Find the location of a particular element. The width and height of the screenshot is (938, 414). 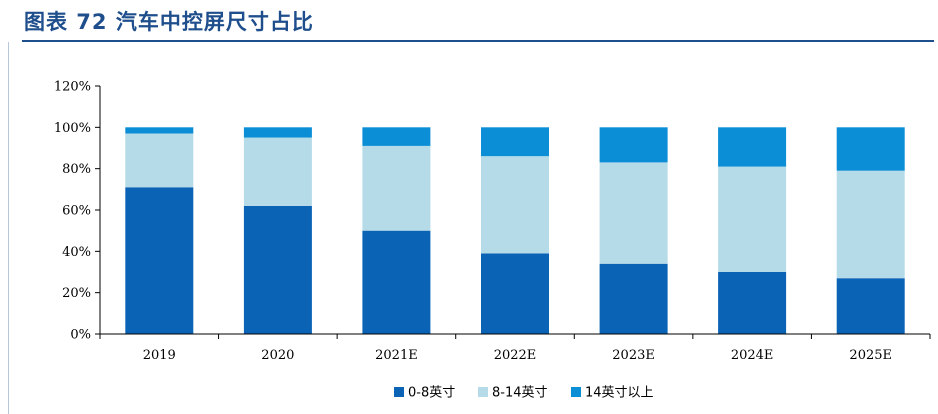

legend-label: 8-14英寸 is located at coordinates (520, 393).